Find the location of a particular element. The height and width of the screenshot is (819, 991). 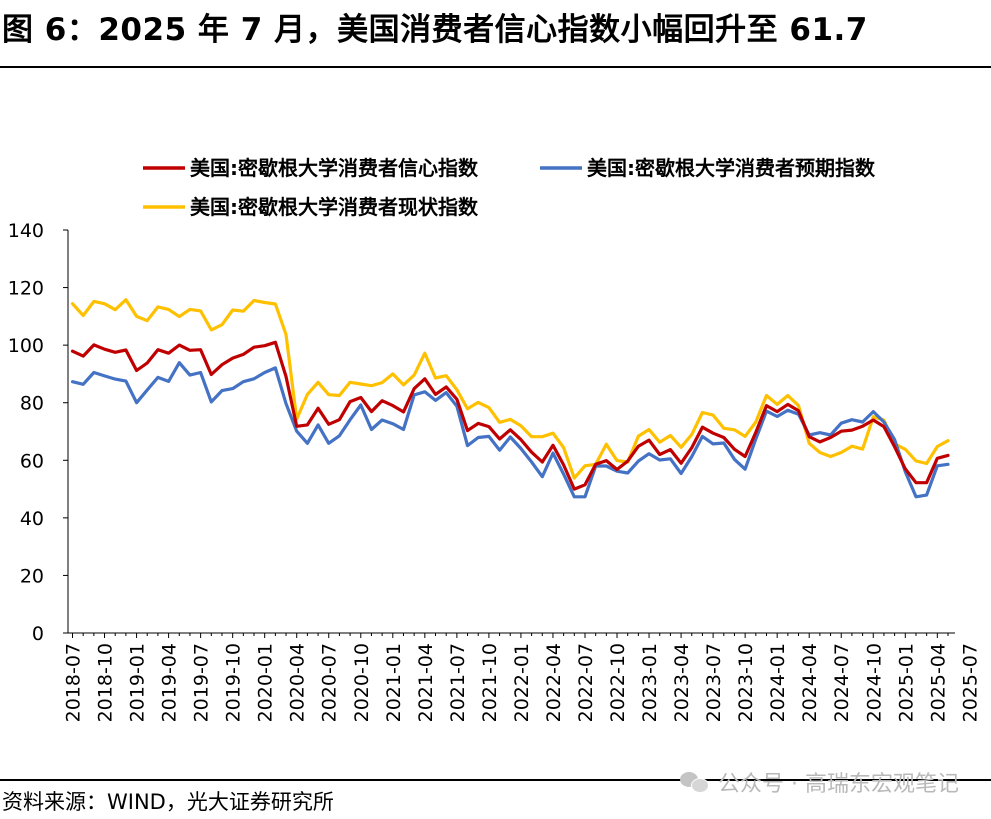

x-tick-label: 2024-04 is located at coordinates (810, 682).